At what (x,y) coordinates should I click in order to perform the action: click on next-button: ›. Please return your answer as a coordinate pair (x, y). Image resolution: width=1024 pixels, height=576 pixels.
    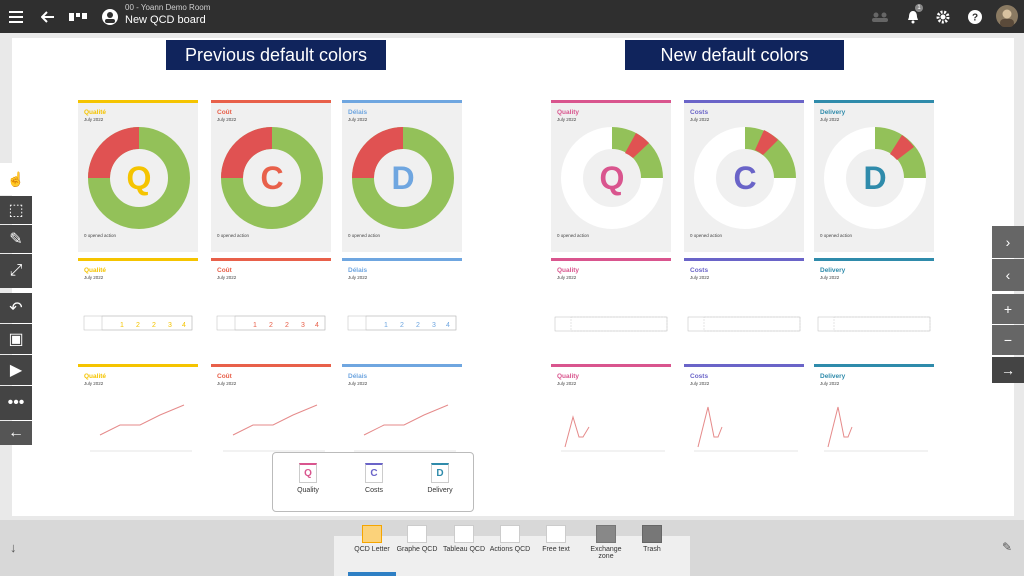
    Looking at the image, I should click on (1008, 242).